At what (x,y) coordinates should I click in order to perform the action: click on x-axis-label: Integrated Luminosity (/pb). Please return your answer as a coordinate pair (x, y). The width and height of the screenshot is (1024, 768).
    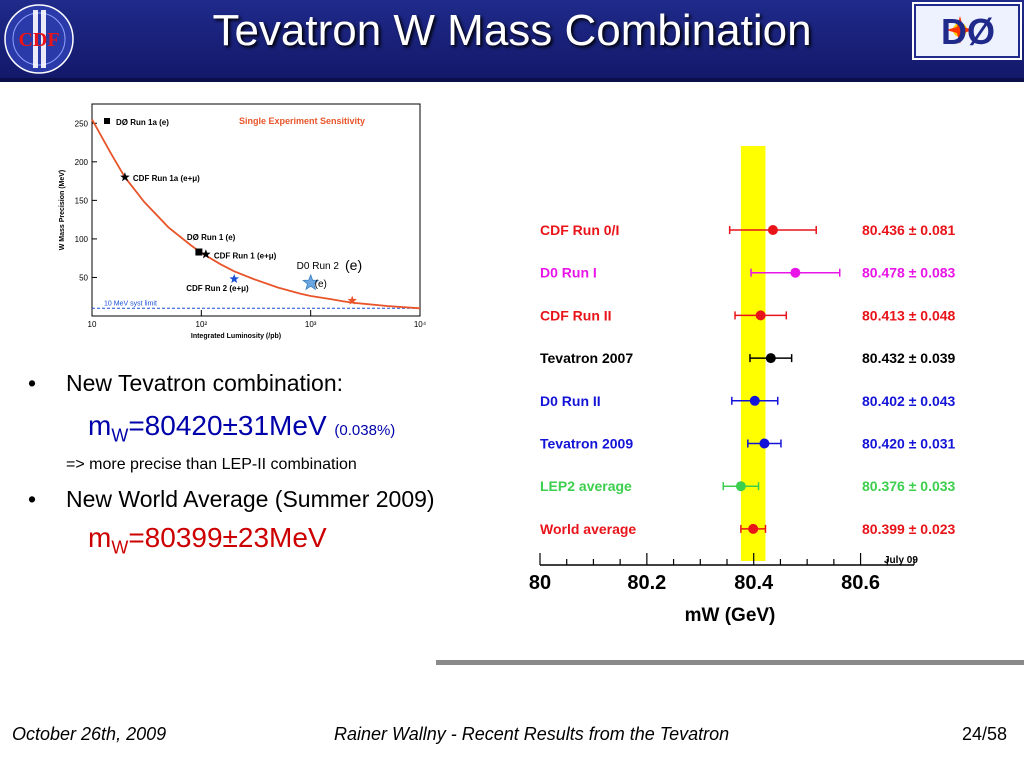
    Looking at the image, I should click on (236, 336).